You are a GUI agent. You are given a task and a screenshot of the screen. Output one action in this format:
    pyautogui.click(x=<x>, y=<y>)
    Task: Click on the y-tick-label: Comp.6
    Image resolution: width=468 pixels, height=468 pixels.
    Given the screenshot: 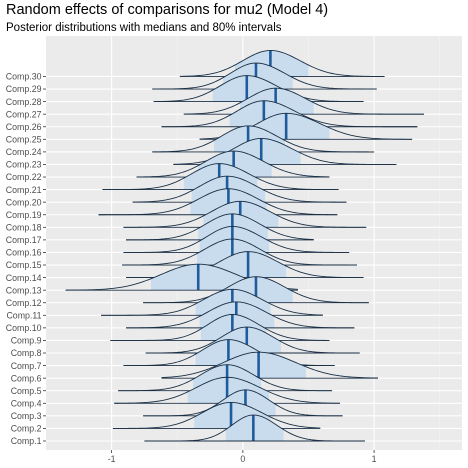 What is the action you would take?
    pyautogui.click(x=26, y=378)
    